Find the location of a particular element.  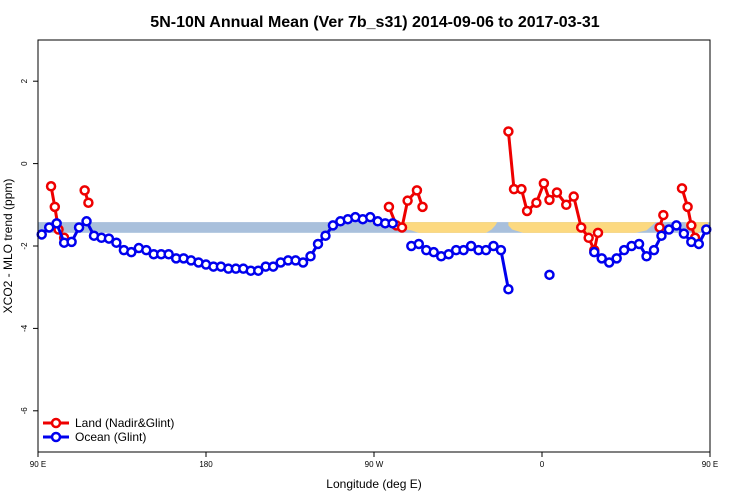

legend-ocean-marker is located at coordinates (56, 437).